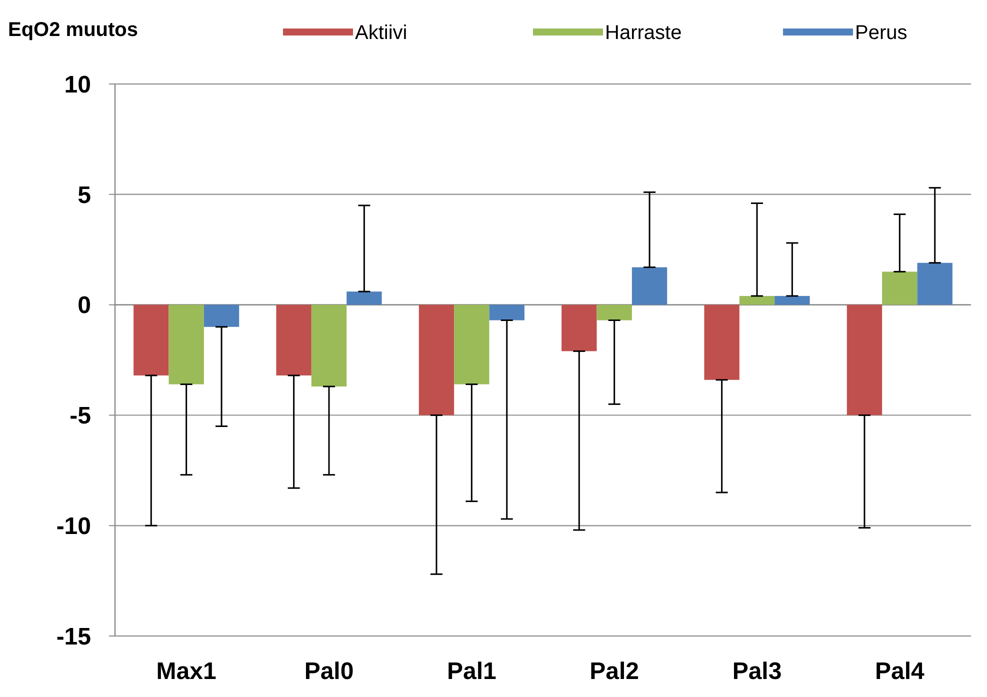  I want to click on x-tick-label: Pal0, so click(329, 671).